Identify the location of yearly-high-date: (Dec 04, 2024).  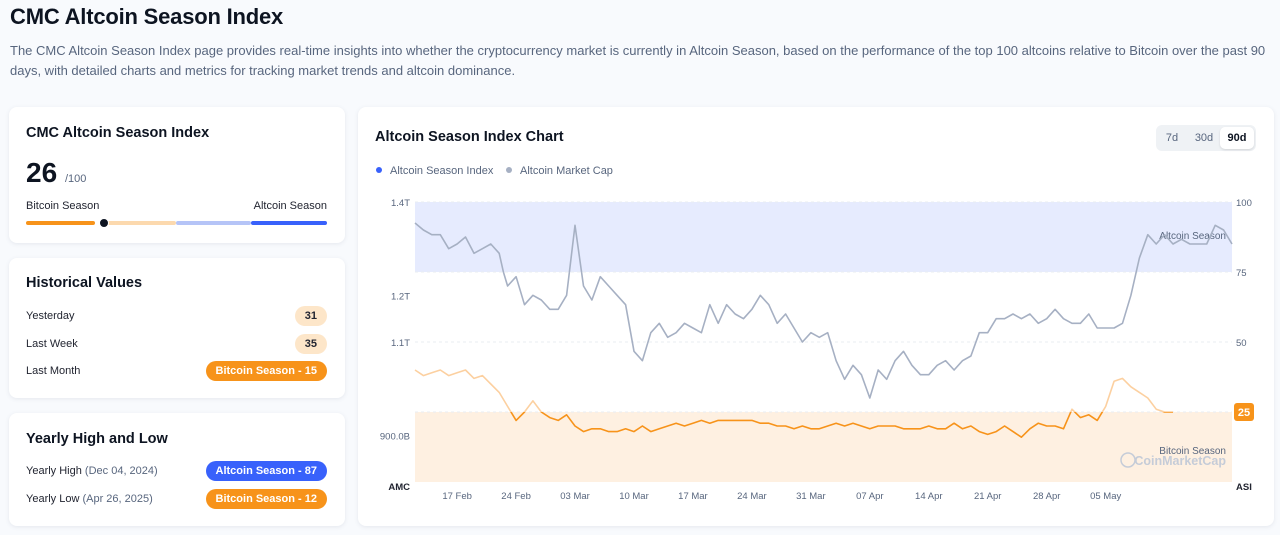
(121, 471).